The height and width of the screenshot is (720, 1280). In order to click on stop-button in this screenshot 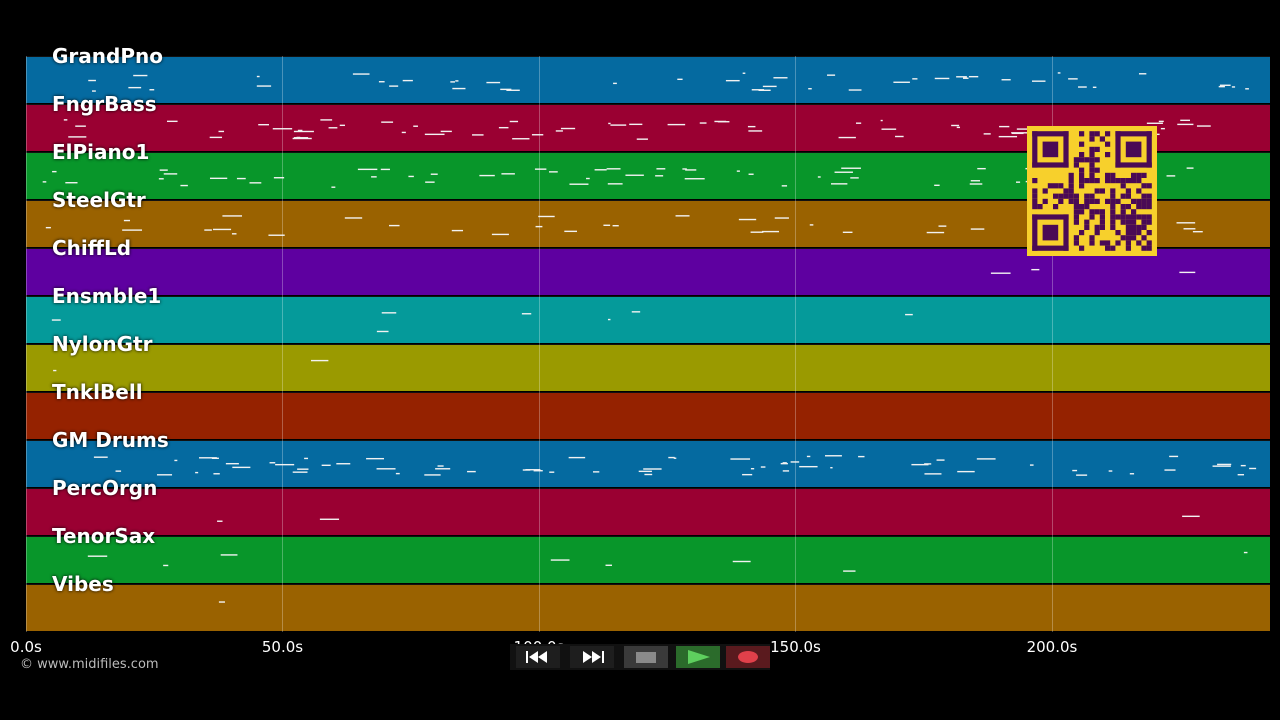, I will do `click(646, 657)`.